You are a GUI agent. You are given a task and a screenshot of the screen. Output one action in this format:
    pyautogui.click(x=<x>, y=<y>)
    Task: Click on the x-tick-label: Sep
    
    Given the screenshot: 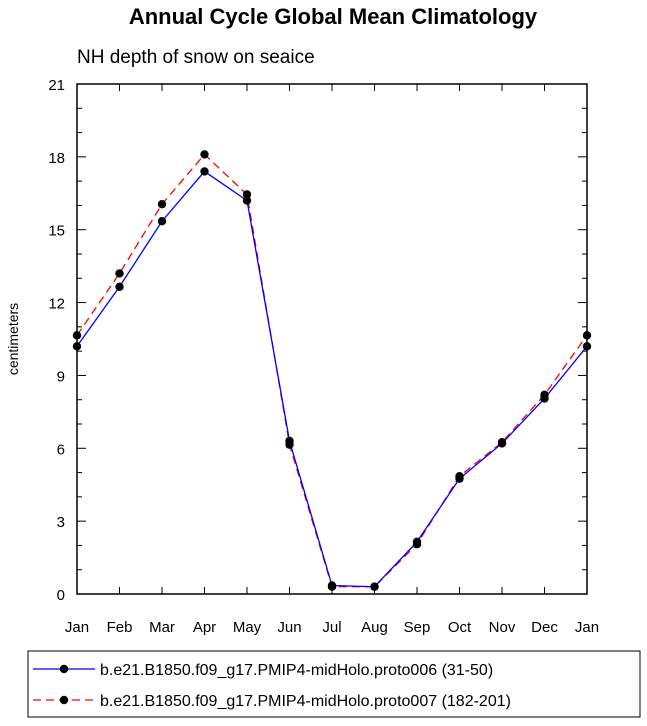 What is the action you would take?
    pyautogui.click(x=417, y=627)
    